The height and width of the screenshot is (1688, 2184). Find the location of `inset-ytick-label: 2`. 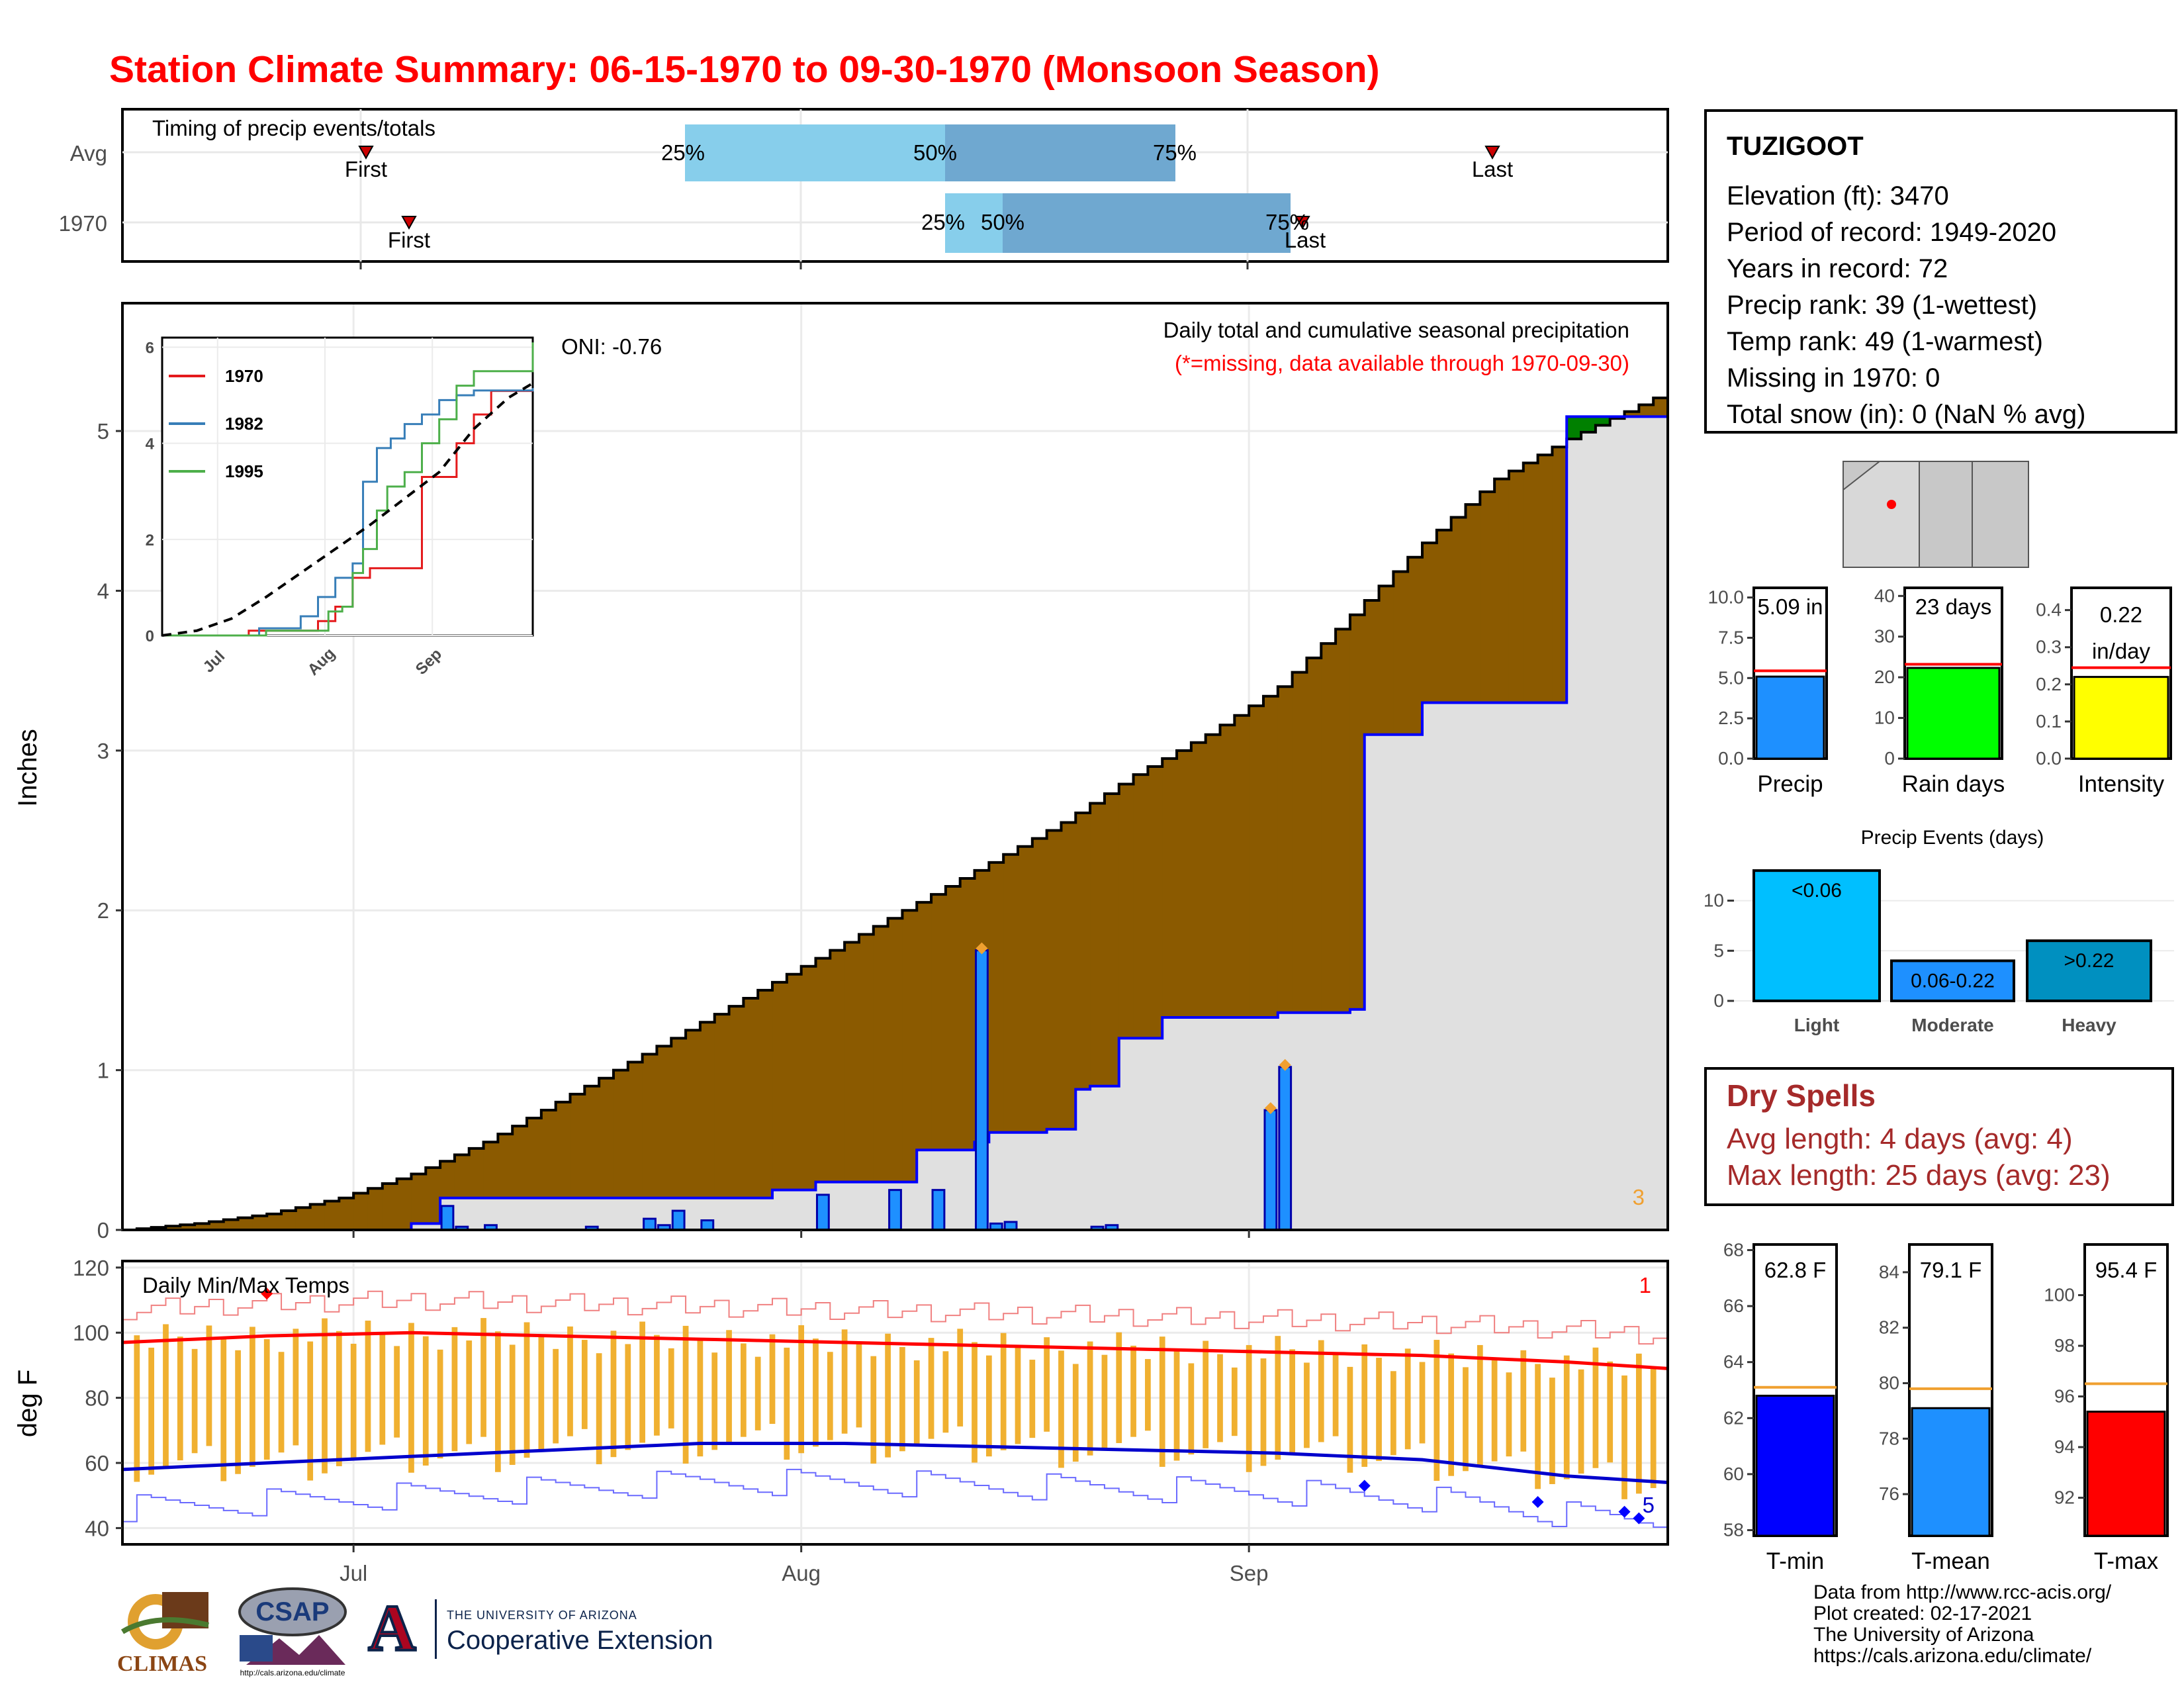

inset-ytick-label: 2 is located at coordinates (150, 540).